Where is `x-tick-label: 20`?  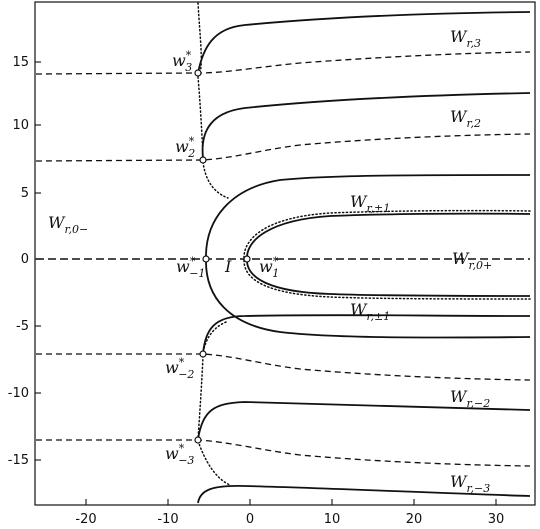
x-tick-label: 20 is located at coordinates (414, 519).